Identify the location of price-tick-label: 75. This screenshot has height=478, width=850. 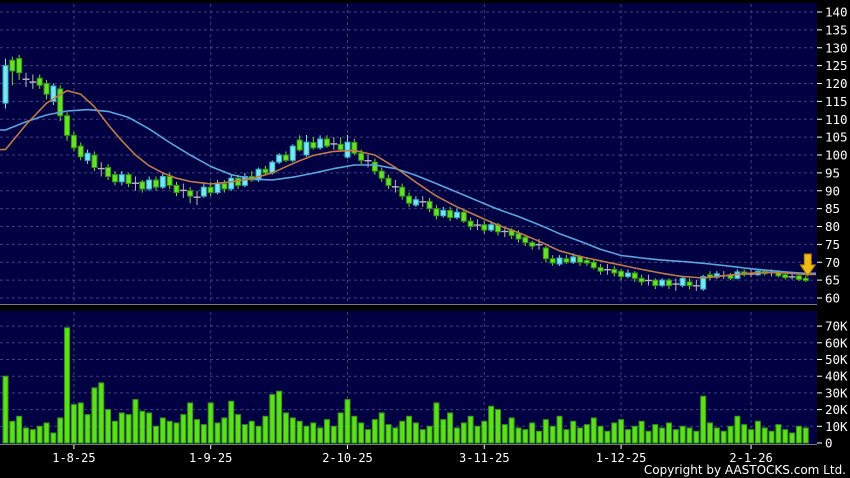
(832, 244).